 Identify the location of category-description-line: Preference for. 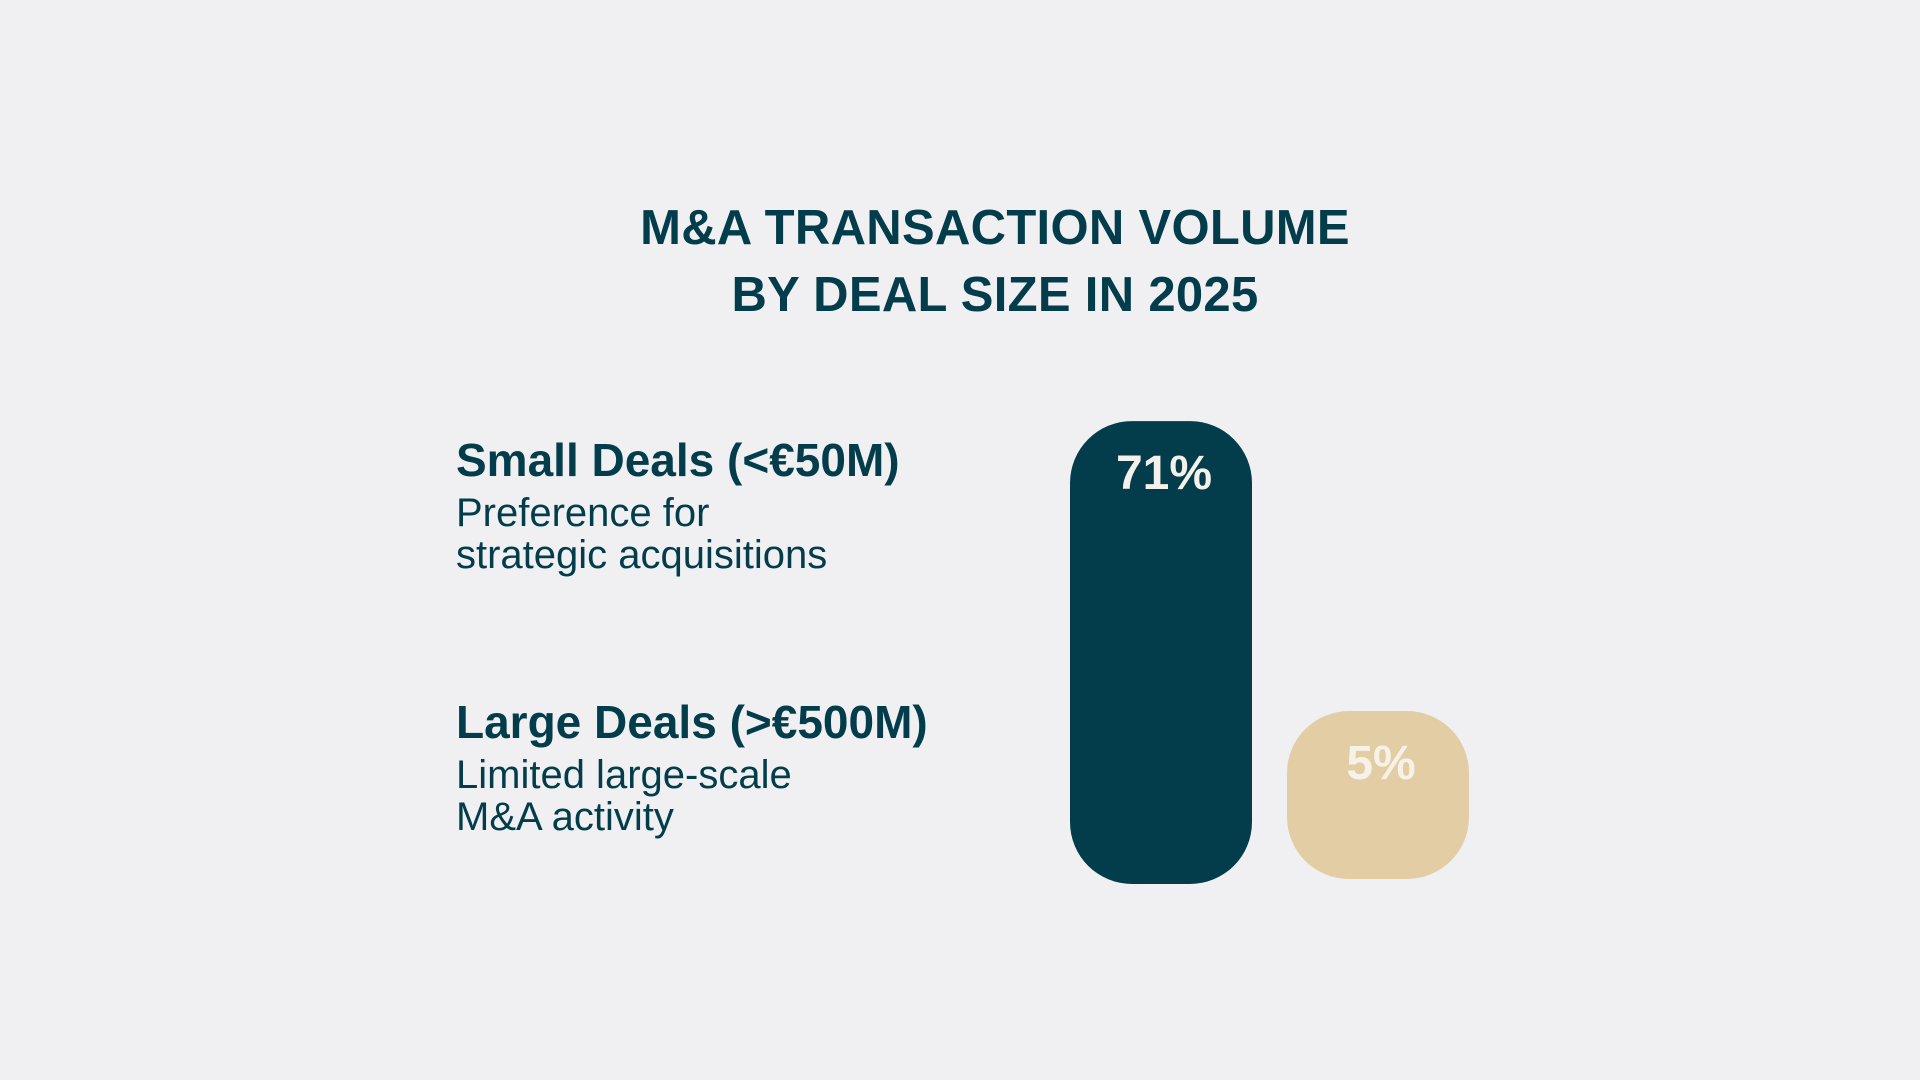
(583, 513).